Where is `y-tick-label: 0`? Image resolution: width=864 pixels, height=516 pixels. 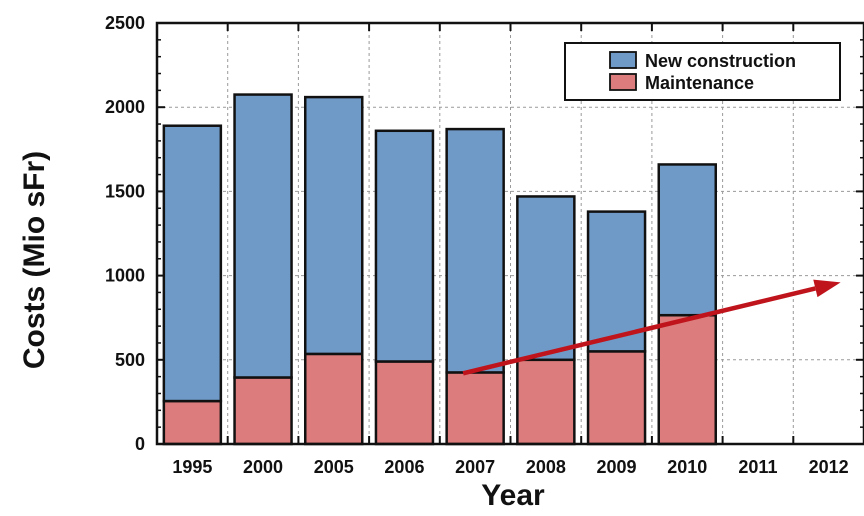 y-tick-label: 0 is located at coordinates (140, 444).